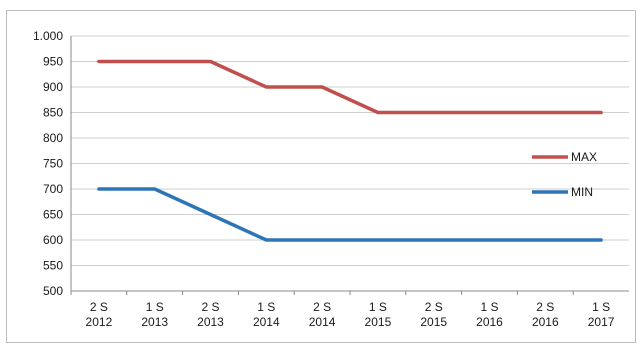  I want to click on x-tick-label: 1 S 2015, so click(378, 314).